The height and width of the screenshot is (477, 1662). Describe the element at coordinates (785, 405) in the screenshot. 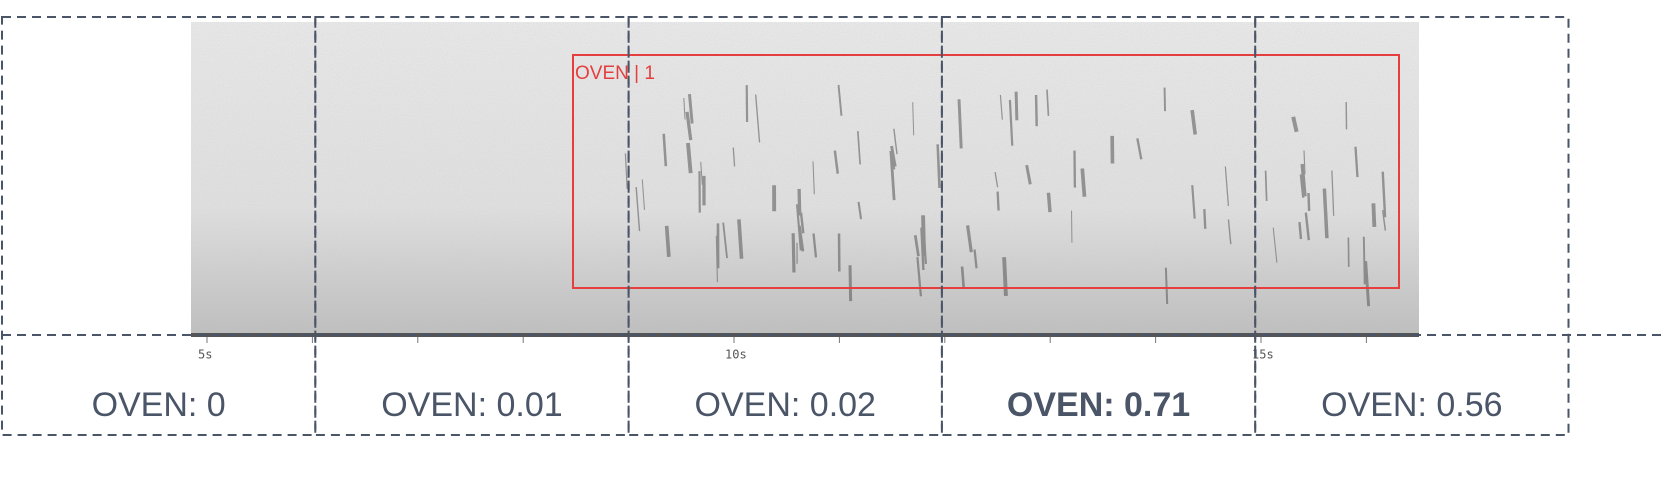

I see `segment-score: OVEN: 0.02` at that location.